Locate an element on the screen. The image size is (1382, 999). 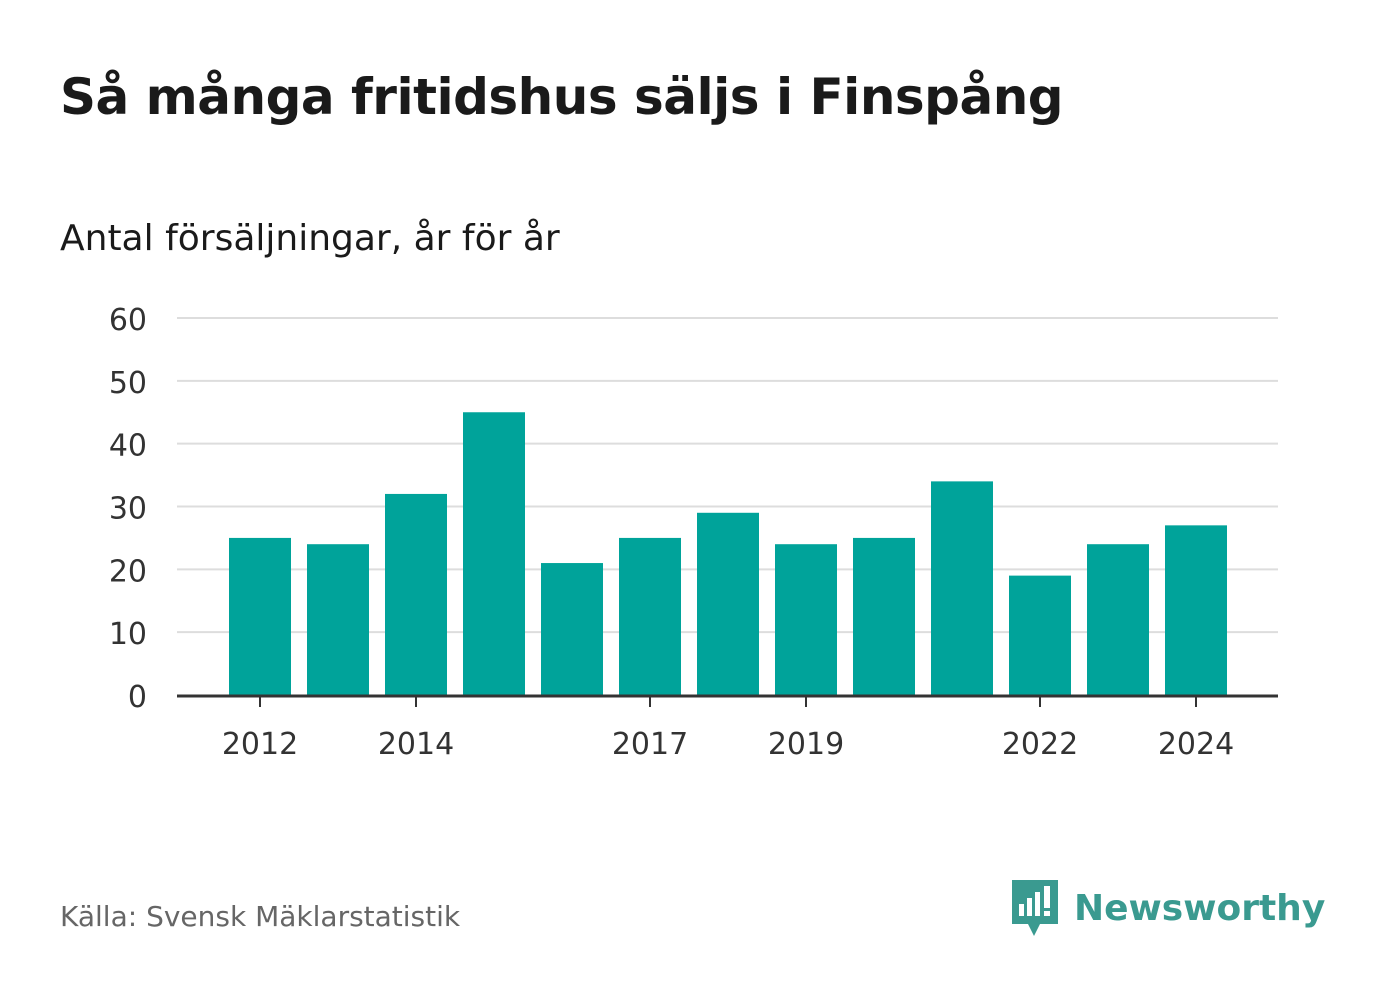
bar-2022 is located at coordinates (1040, 635).